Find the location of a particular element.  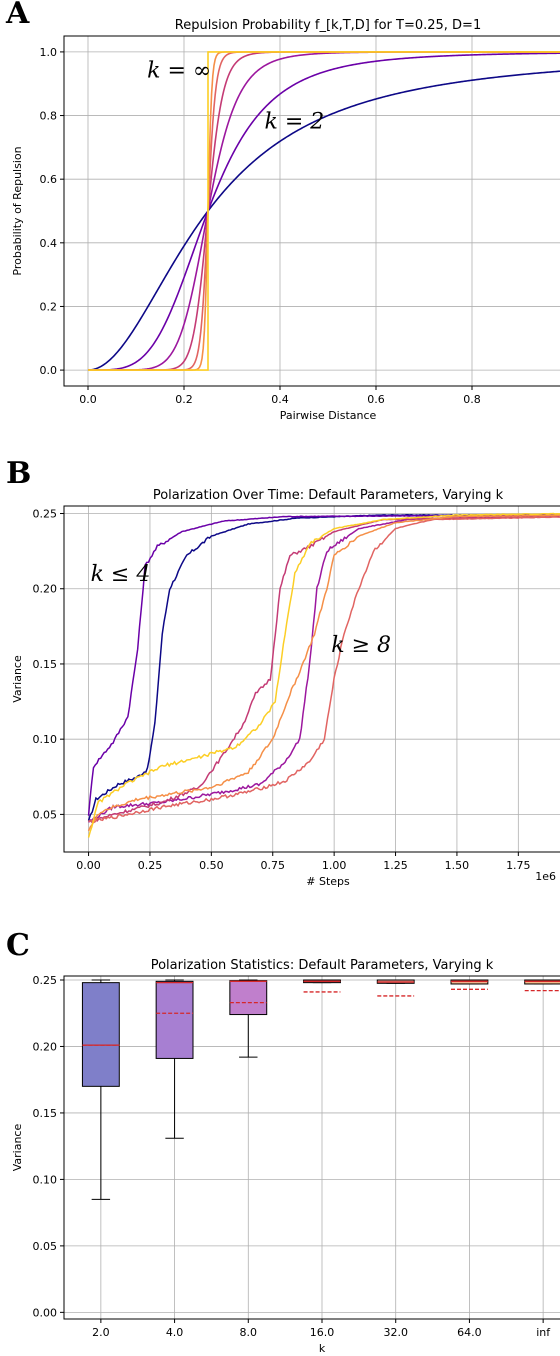

x-tick-label: 0.8 is located at coordinates (472, 399).